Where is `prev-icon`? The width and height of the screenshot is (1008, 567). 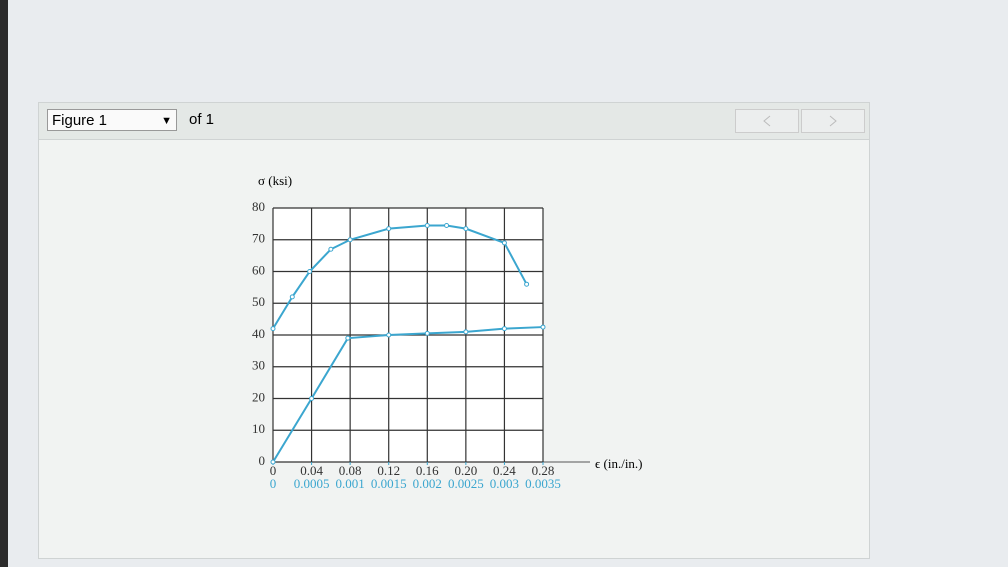 prev-icon is located at coordinates (767, 121).